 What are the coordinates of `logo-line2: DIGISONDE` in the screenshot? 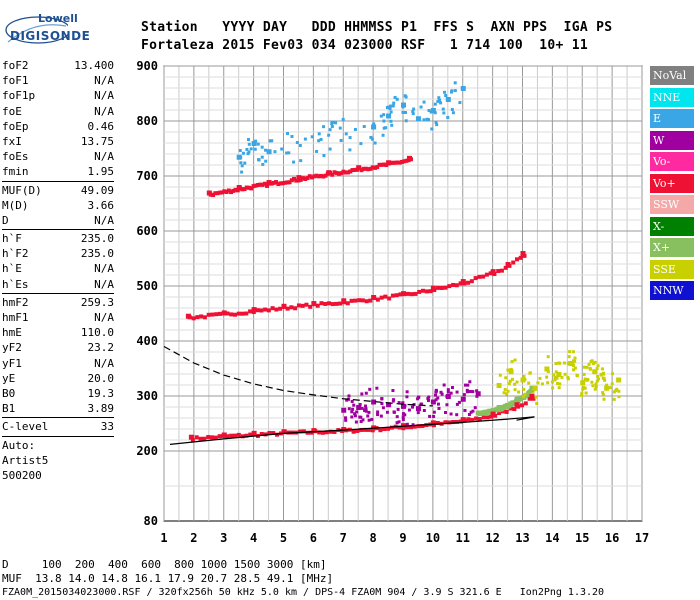 It's located at (50, 36).